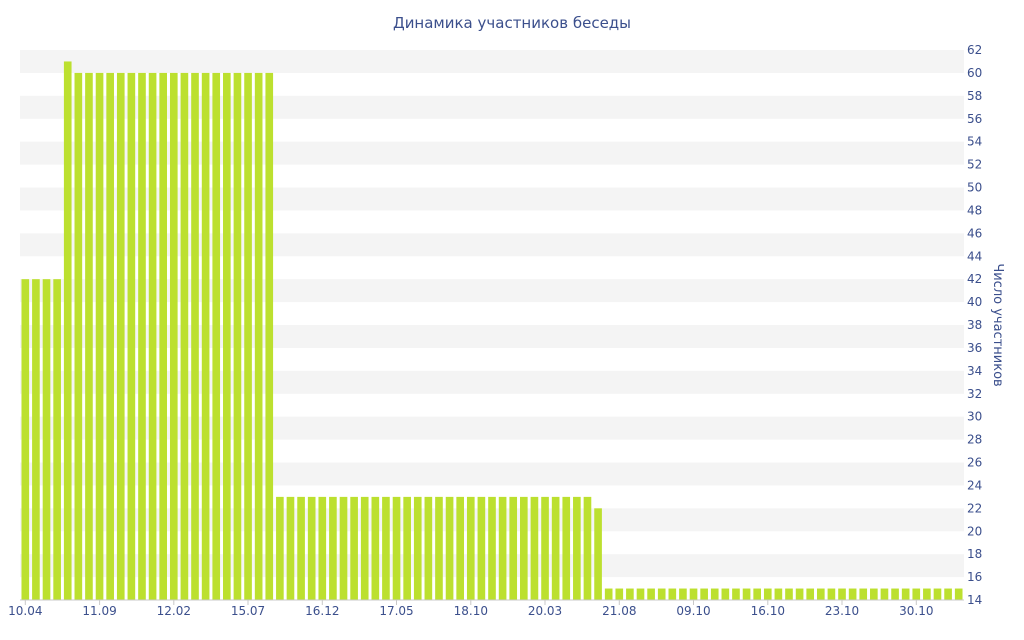 The image size is (1024, 640). I want to click on y-tick-label: 38, so click(974, 325).